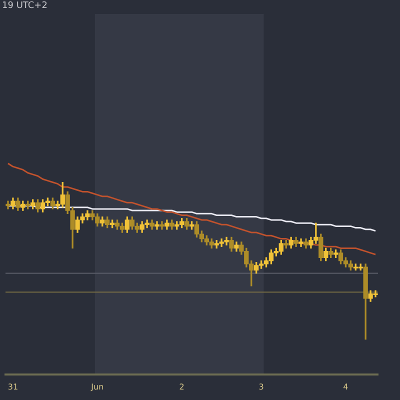 The image size is (400, 400). Describe the element at coordinates (181, 387) in the screenshot. I see `x-tick-label: 2` at that location.